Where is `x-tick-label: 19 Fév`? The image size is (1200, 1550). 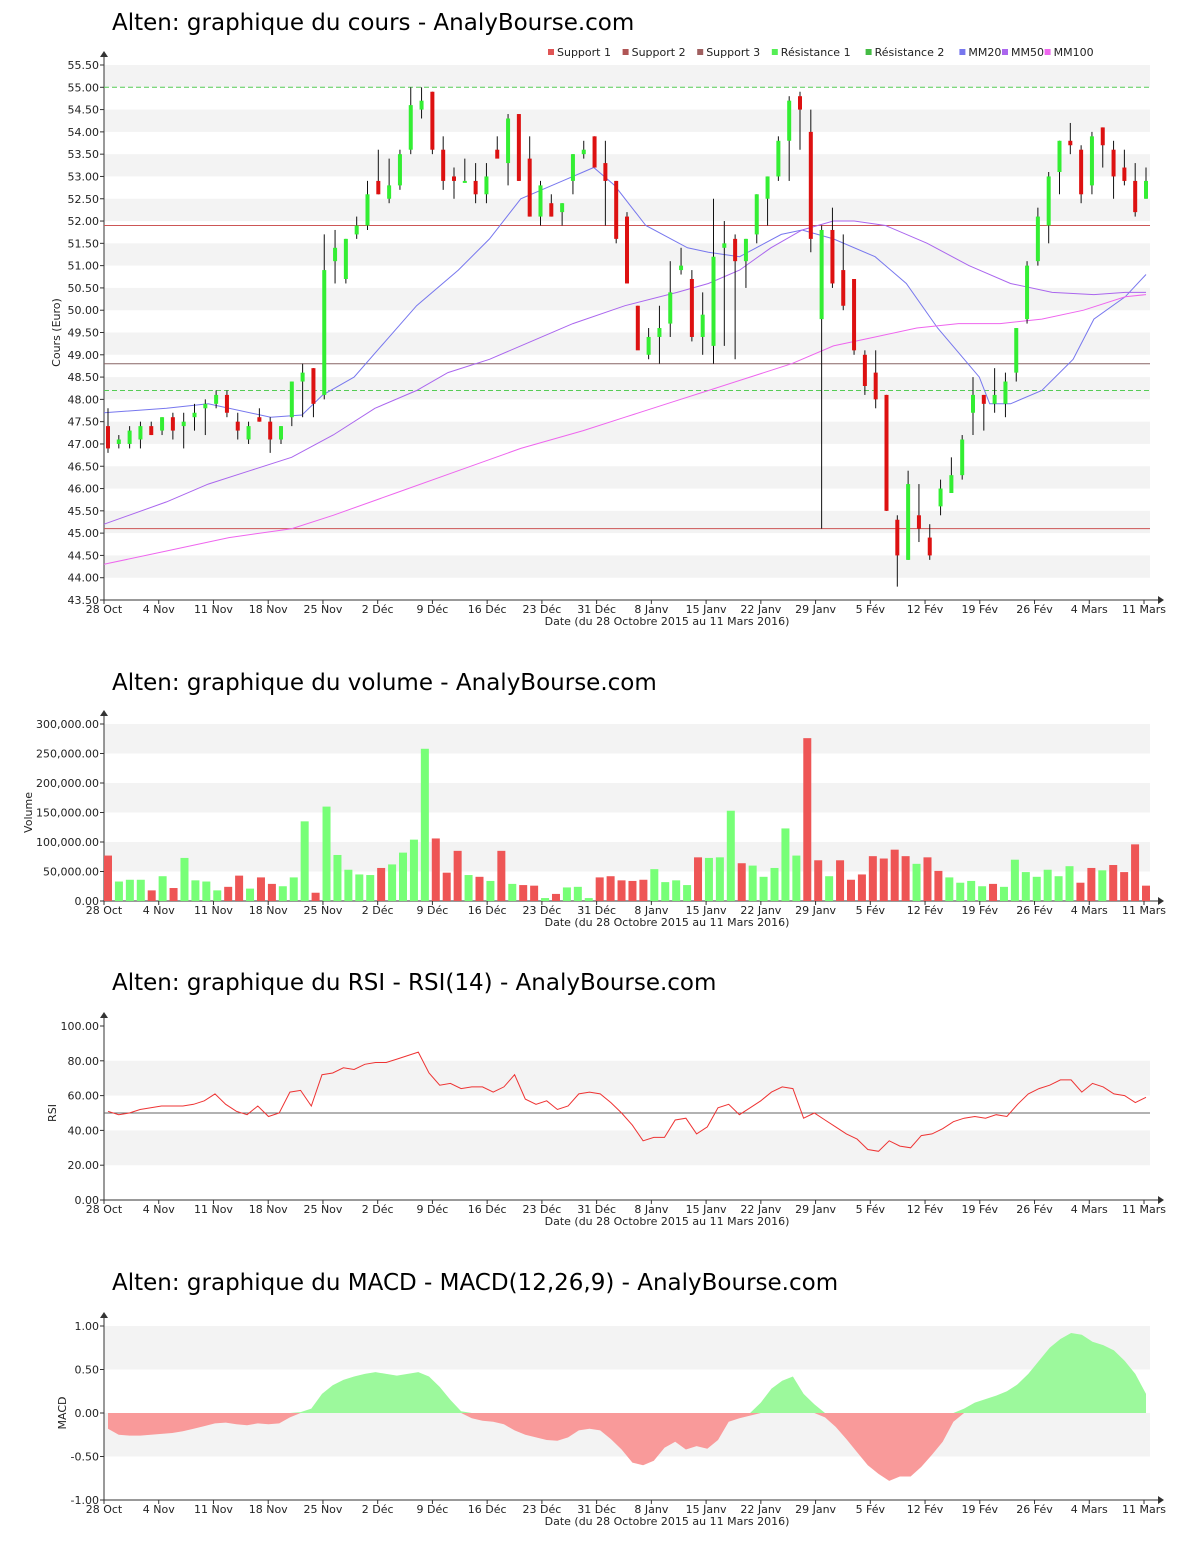 x-tick-label: 19 Fév is located at coordinates (980, 1509).